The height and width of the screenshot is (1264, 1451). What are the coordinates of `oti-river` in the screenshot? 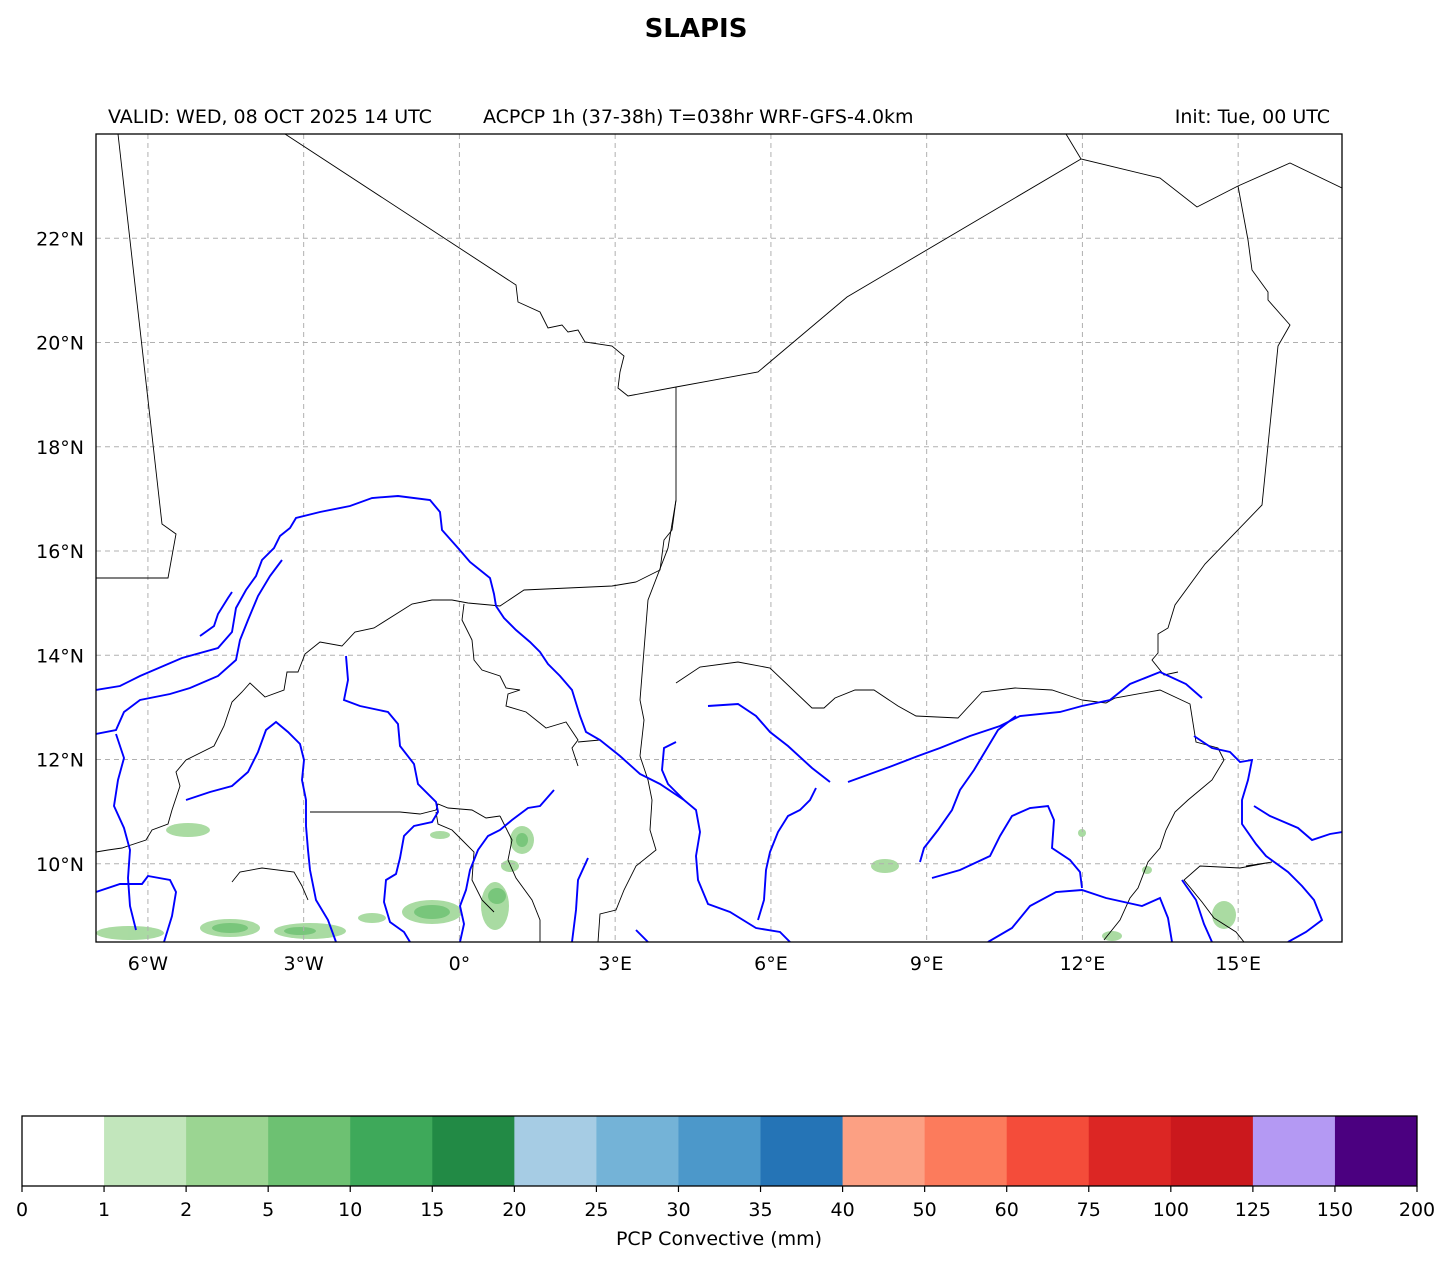 It's located at (507, 865).